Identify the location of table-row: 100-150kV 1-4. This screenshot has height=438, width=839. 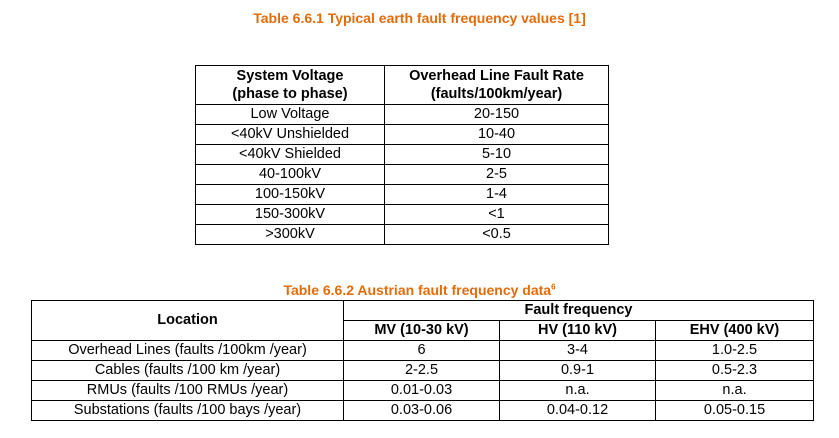
(402, 194).